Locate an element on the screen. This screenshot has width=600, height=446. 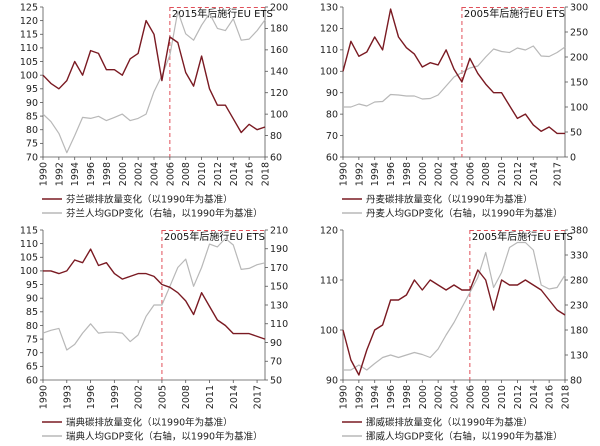
y-right-tick-label: 330 is located at coordinates (579, 255).